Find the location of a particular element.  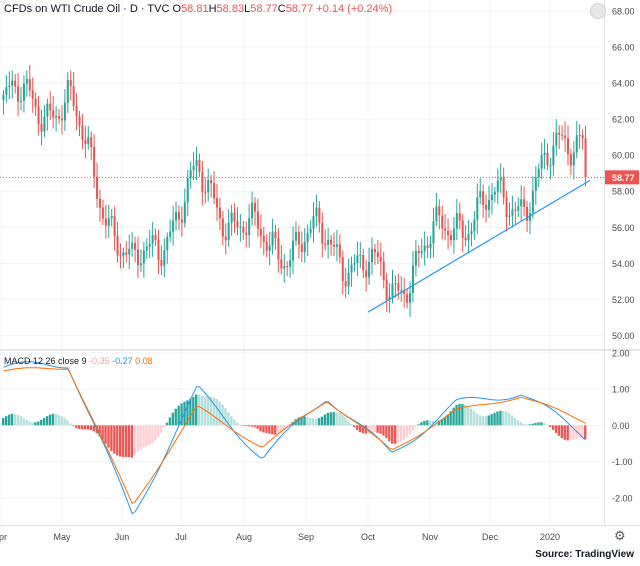

price-change: +0.14 (+0.24%) is located at coordinates (354, 9).